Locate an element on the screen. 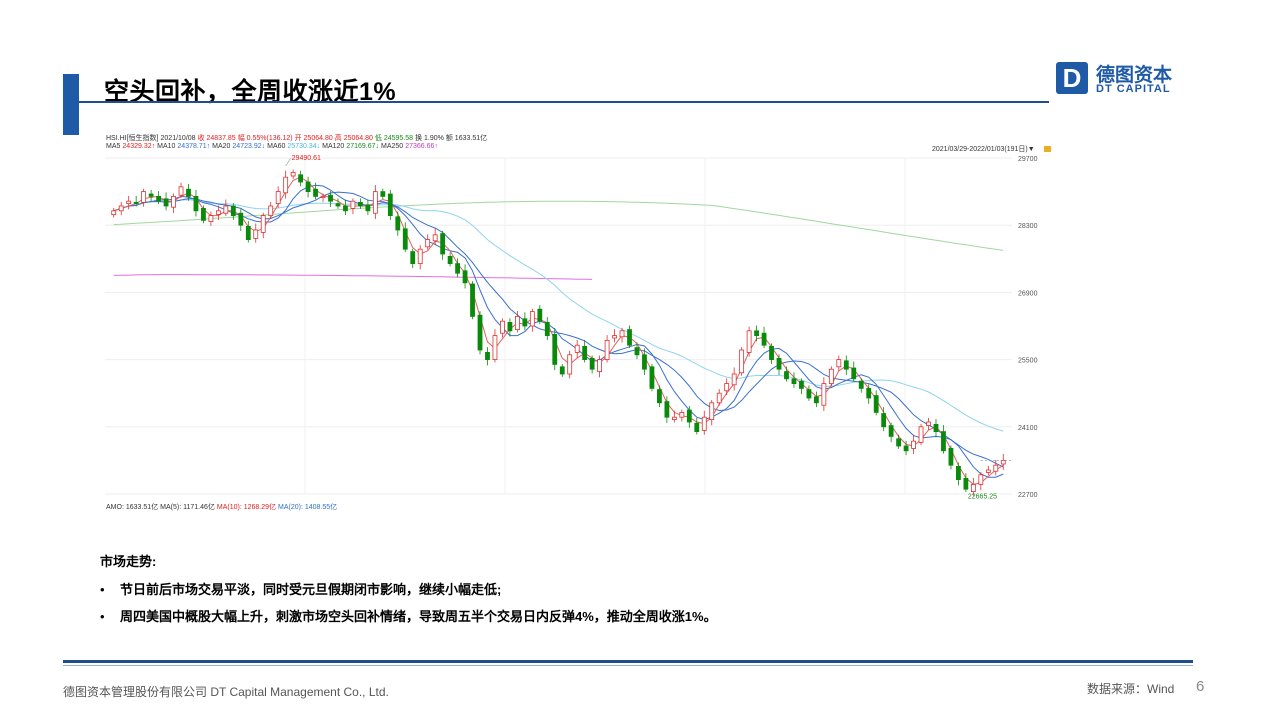 The image size is (1280, 720). chart-info-item: 24329.32↑ is located at coordinates (139, 146).